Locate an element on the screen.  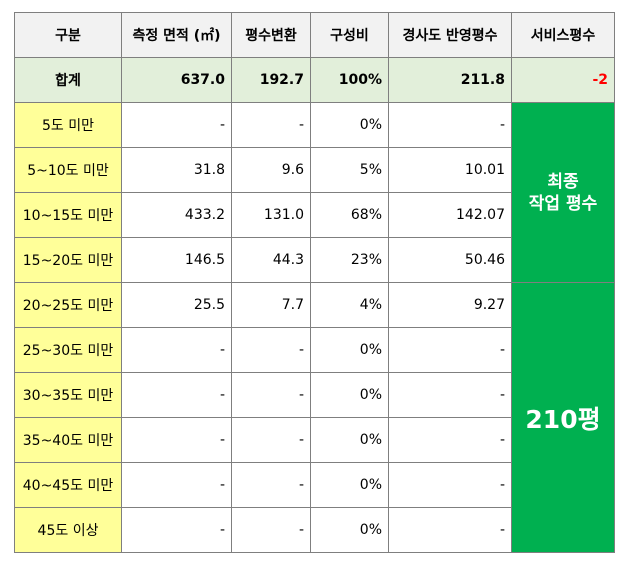
row-adjusted: 50.46 is located at coordinates (450, 260).